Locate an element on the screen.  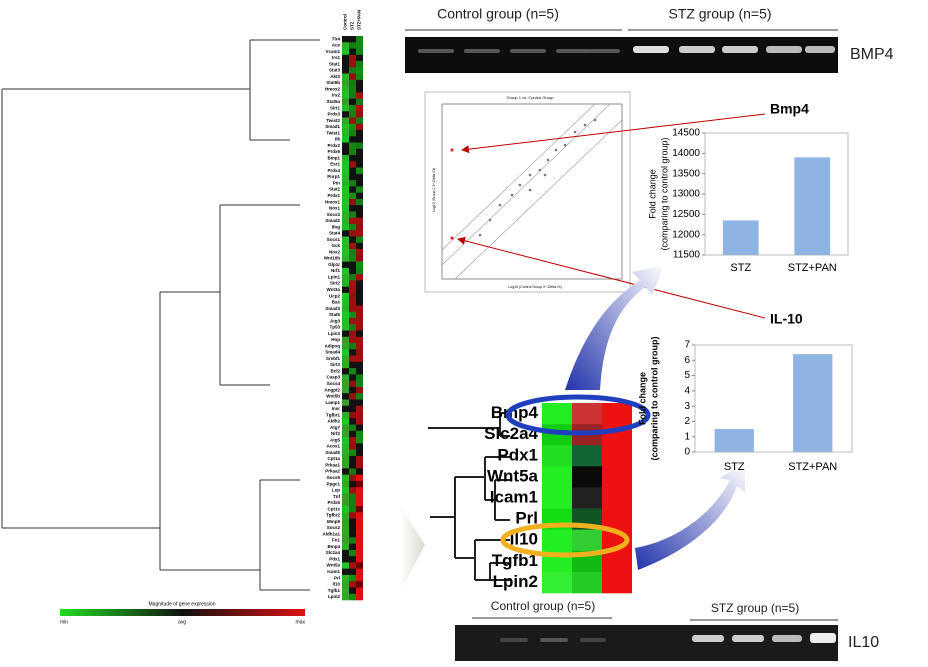
gene-label: Insr is located at coordinates (336, 408).